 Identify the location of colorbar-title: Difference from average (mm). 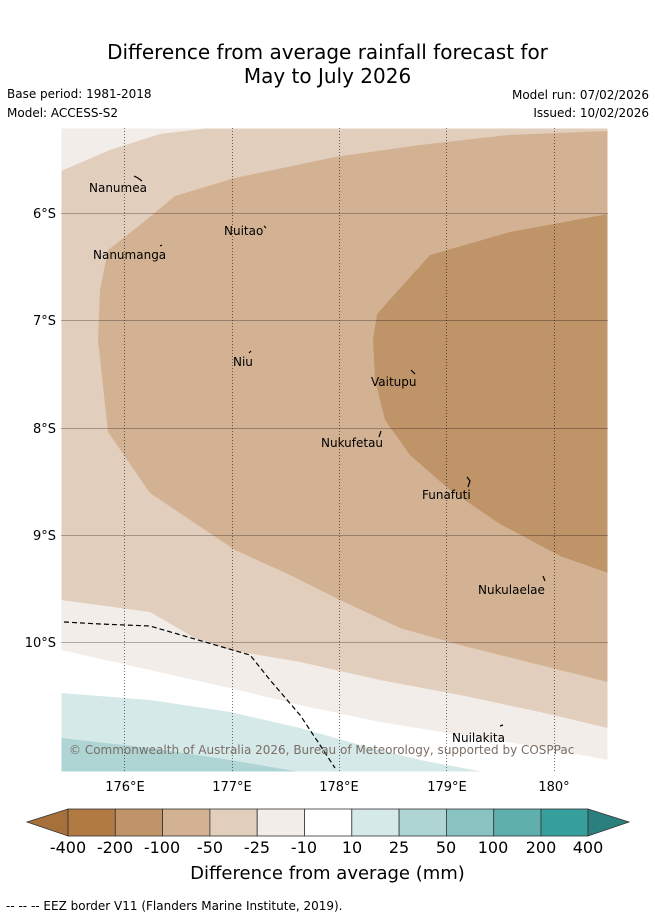
(327, 873).